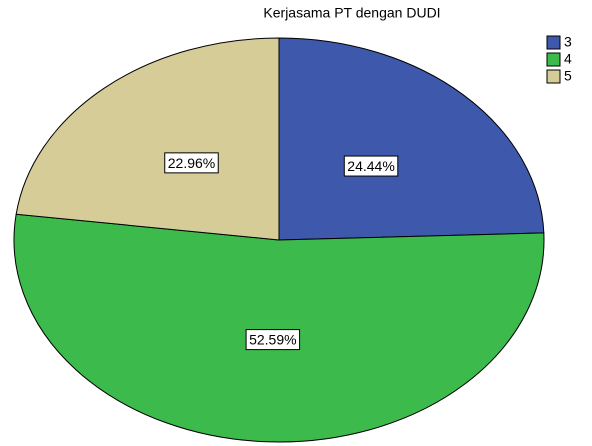 Image resolution: width=592 pixels, height=446 pixels. Describe the element at coordinates (568, 59) in the screenshot. I see `legend-label: 4` at that location.